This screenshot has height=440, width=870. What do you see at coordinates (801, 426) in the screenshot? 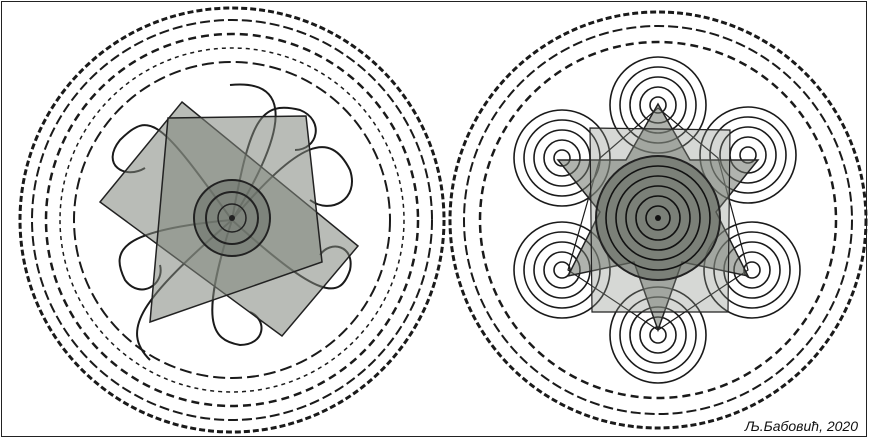
I see `author-credit: Љ.Бабовић, 2020` at bounding box center [801, 426].